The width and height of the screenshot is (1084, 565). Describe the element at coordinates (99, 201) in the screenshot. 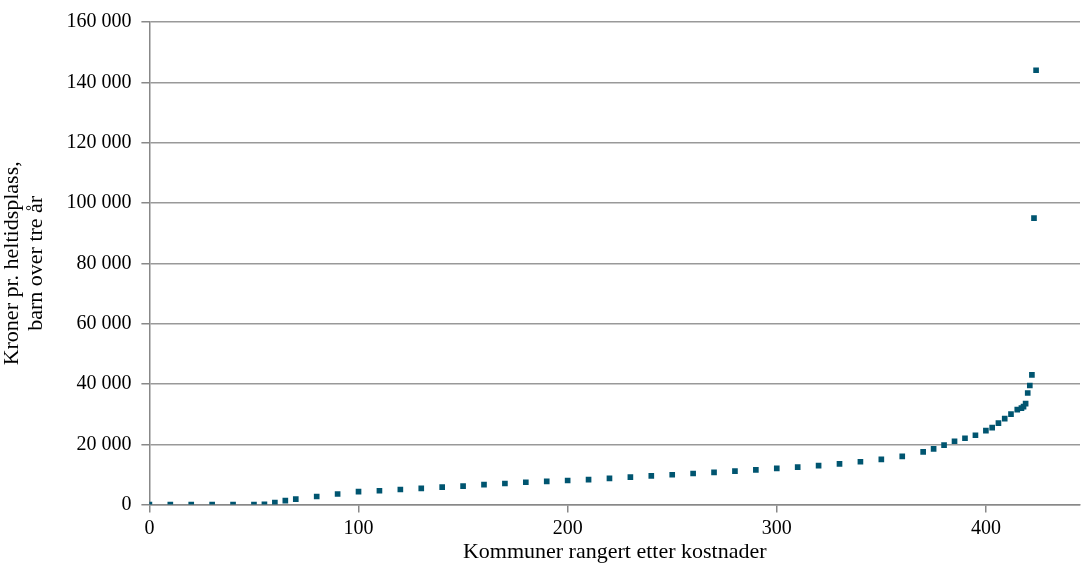

I see `y-tick-label: 100 000` at that location.